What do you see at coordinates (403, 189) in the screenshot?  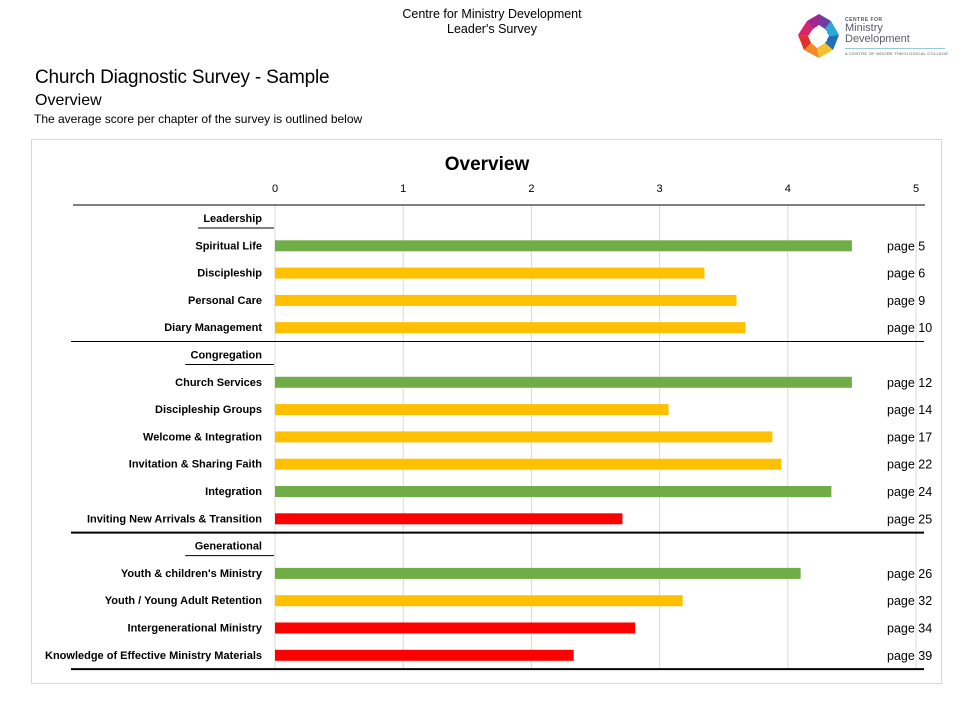 I see `x-tick-label: 1` at bounding box center [403, 189].